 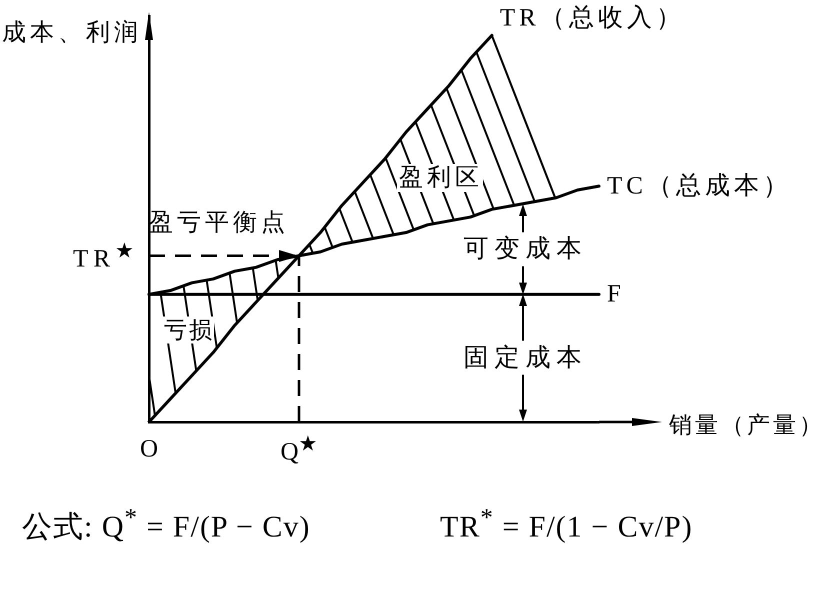 I want to click on text: 公式: Q$^{*}$ = F/(P − Cv), so click(x=166, y=524).